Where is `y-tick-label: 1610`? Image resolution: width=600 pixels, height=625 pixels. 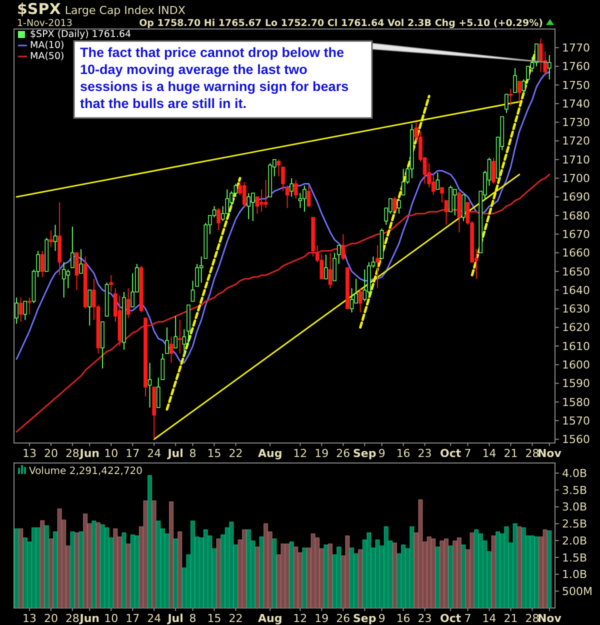 y-tick-label: 1610 is located at coordinates (576, 346).